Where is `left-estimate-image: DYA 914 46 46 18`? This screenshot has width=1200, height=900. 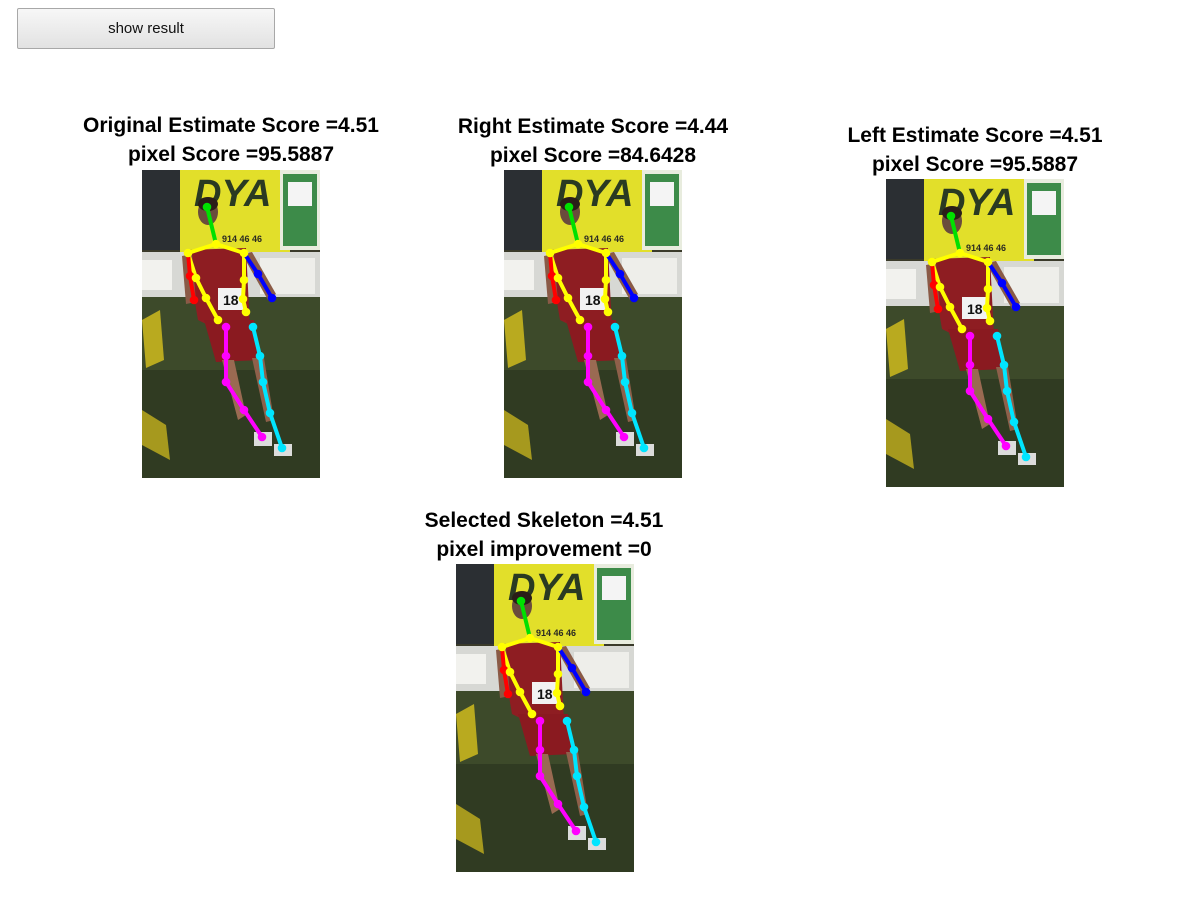 left-estimate-image: DYA 914 46 46 18 is located at coordinates (975, 333).